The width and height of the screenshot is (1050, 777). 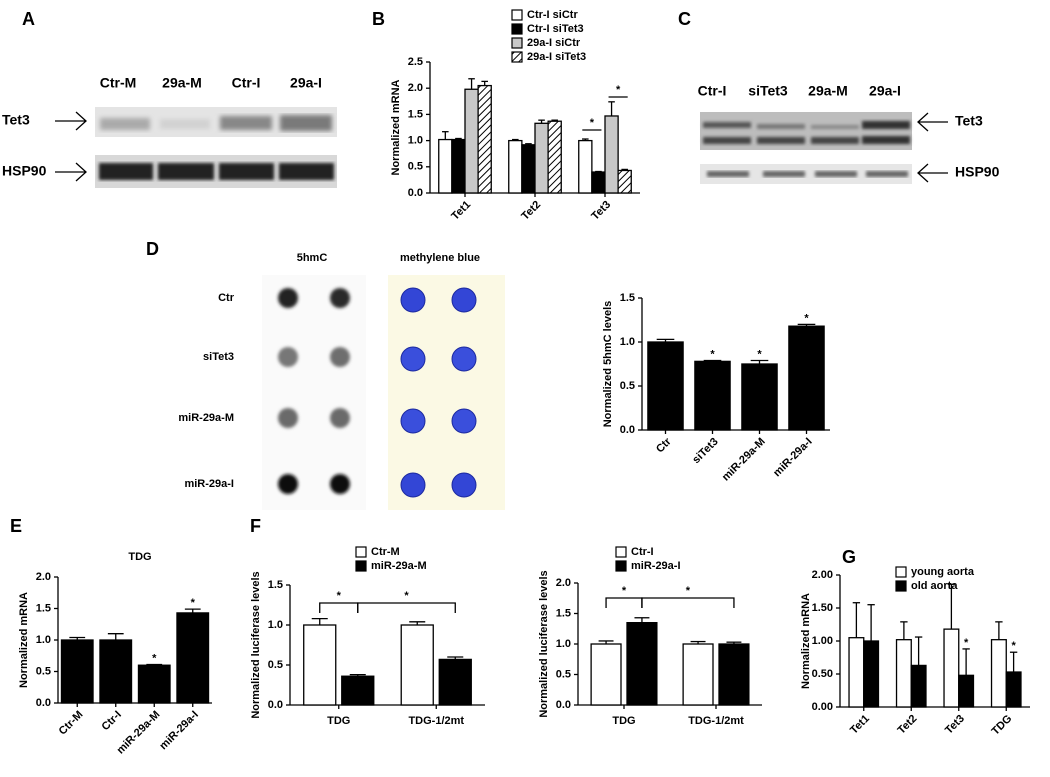 What do you see at coordinates (822, 575) in the screenshot?
I see `y-tick-label: 2.00` at bounding box center [822, 575].